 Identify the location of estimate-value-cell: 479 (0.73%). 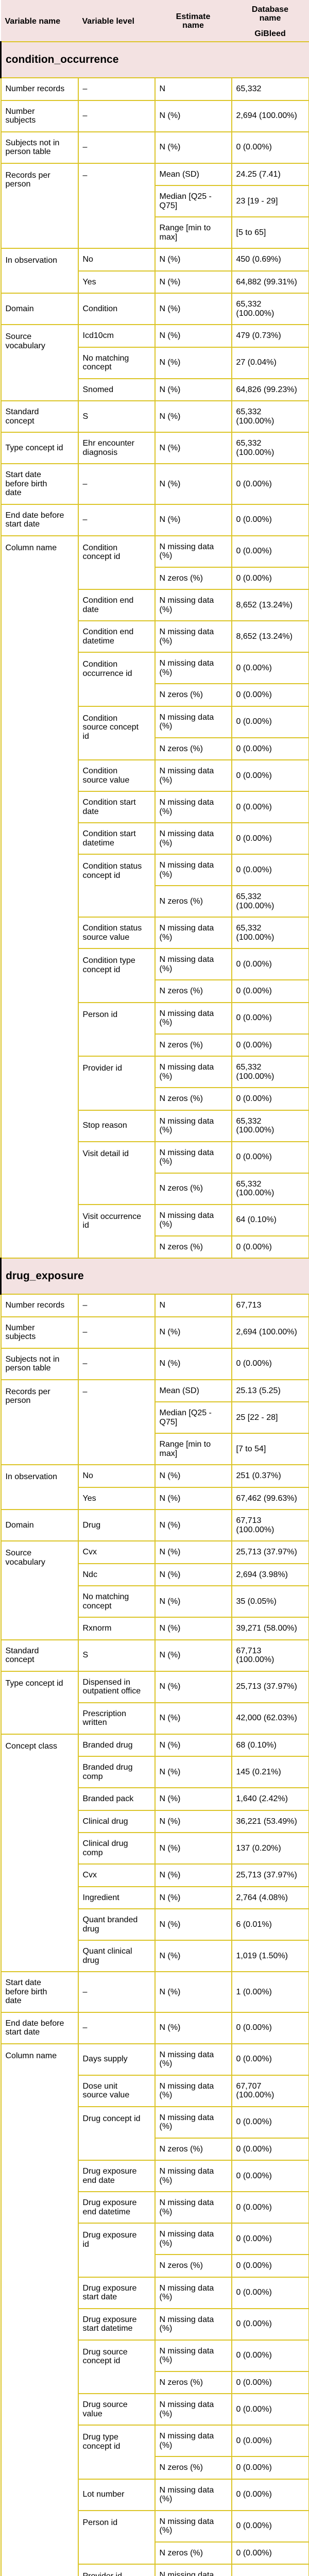
(270, 336).